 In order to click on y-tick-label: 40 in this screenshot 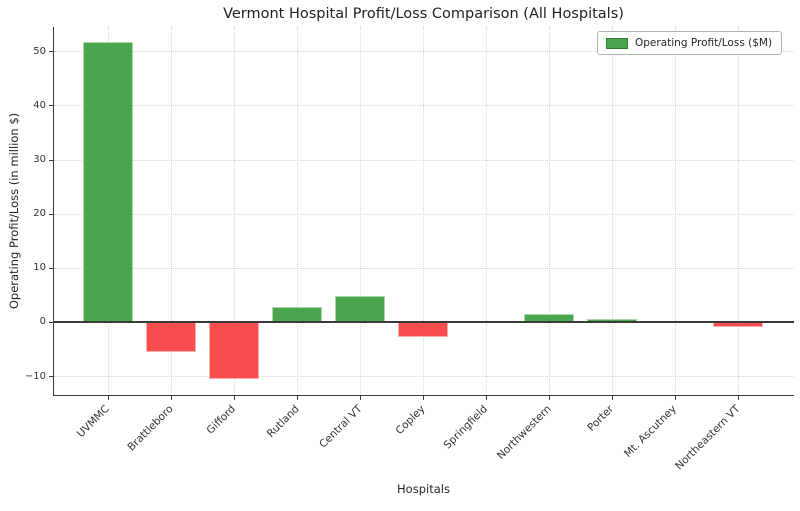, I will do `click(39, 105)`.